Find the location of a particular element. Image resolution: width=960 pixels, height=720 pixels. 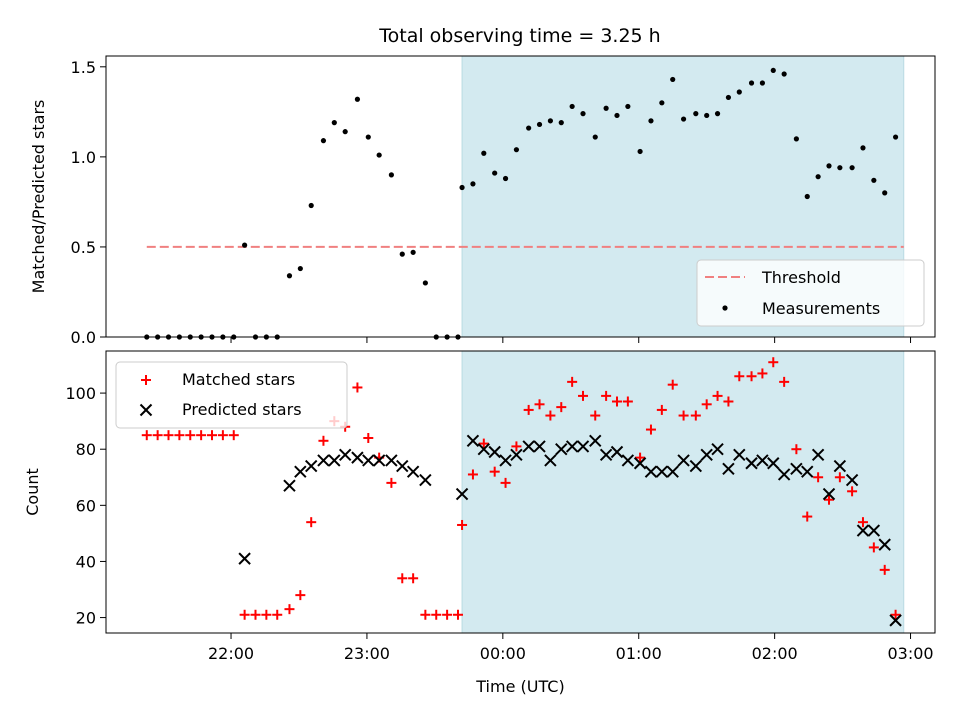

bottom-y-tick-label-0: 20 is located at coordinates (86, 618).